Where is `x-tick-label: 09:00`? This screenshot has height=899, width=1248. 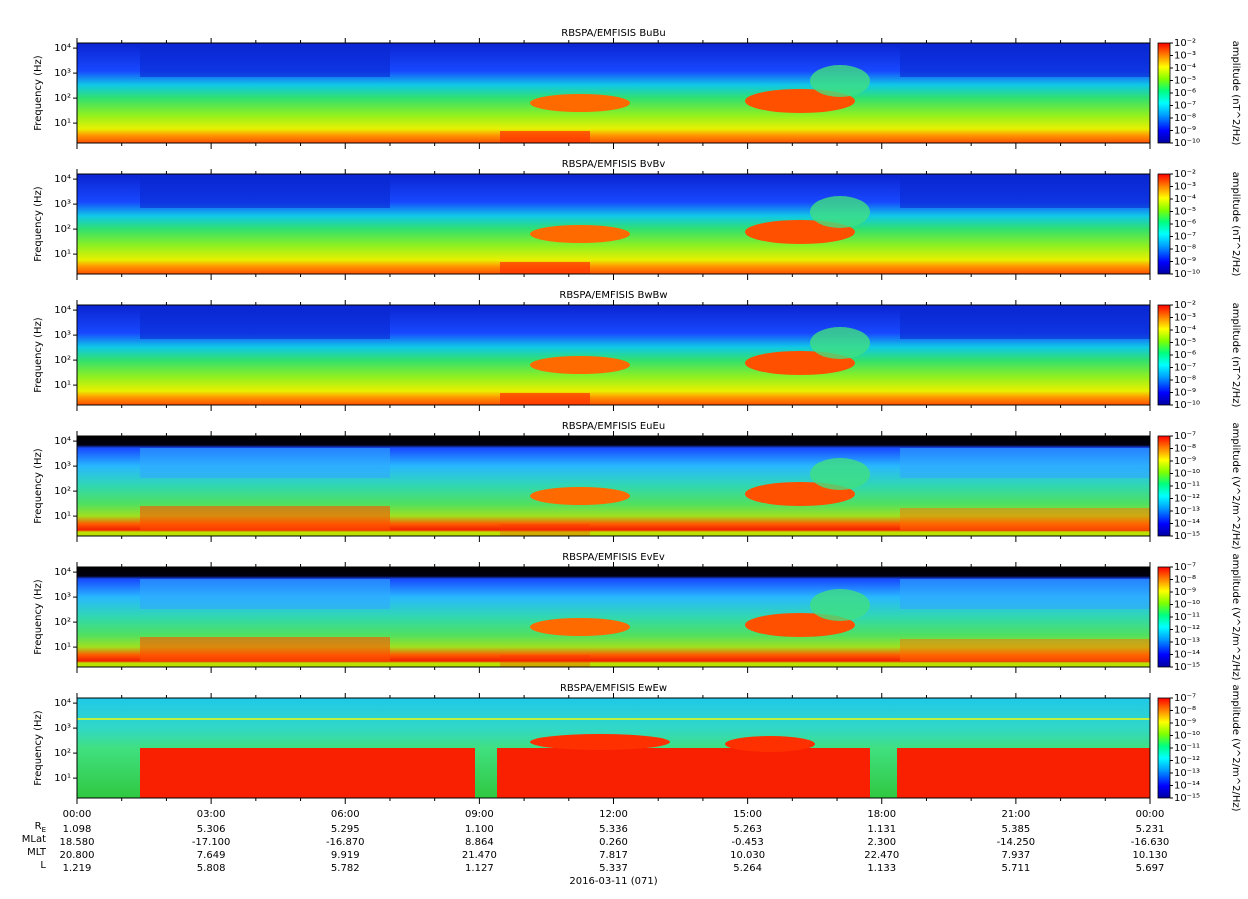
x-tick-label: 09:00 is located at coordinates (479, 814).